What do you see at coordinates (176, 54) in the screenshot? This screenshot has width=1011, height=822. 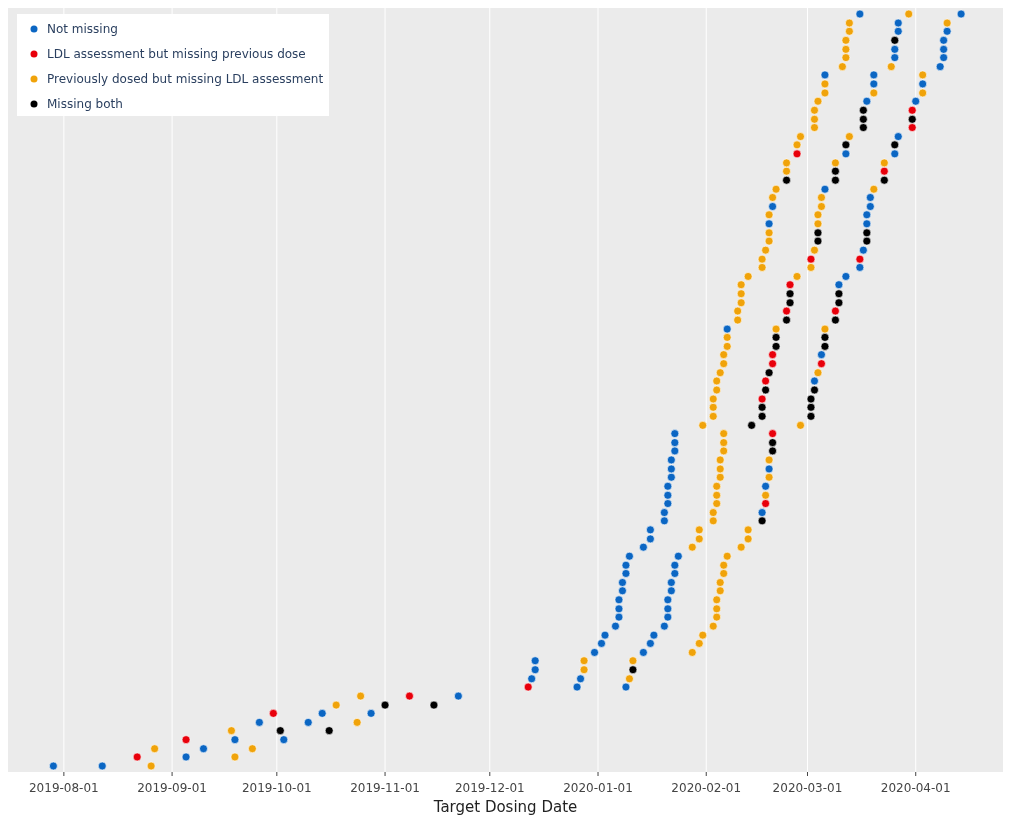 I see `legend-label: LDL assessment but missing previous dose` at bounding box center [176, 54].